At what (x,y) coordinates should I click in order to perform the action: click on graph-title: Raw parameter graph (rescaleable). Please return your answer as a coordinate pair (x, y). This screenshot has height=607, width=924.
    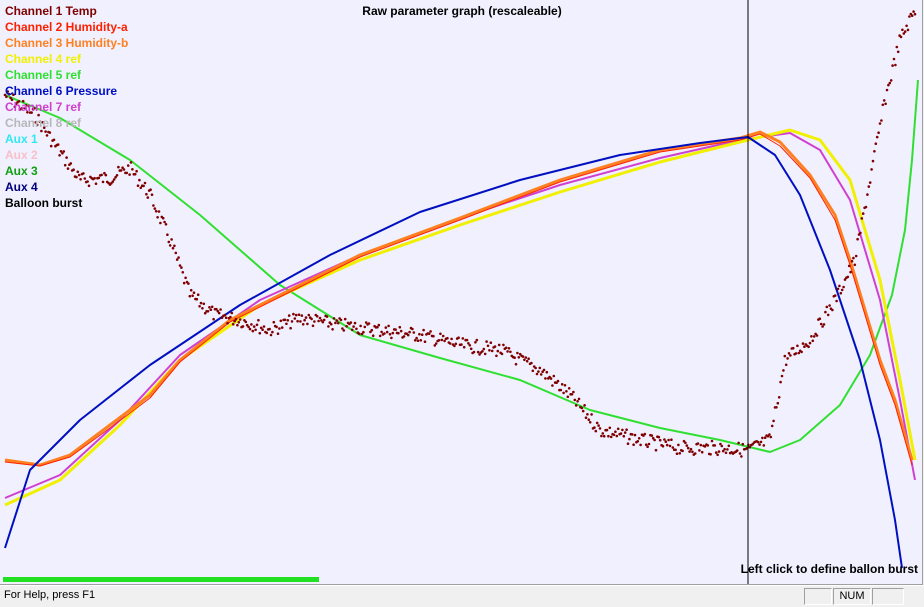
    Looking at the image, I should click on (462, 11).